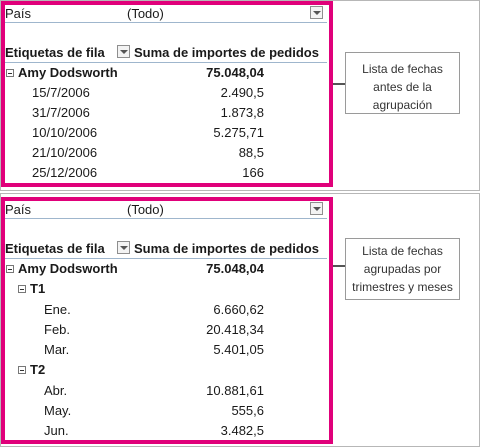  I want to click on month-label: May., so click(58, 410).